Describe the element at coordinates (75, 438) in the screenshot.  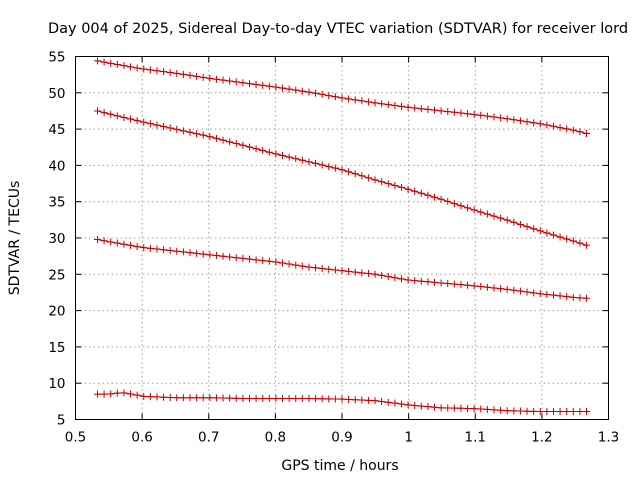
I see `x-tick-label: 0.5` at that location.